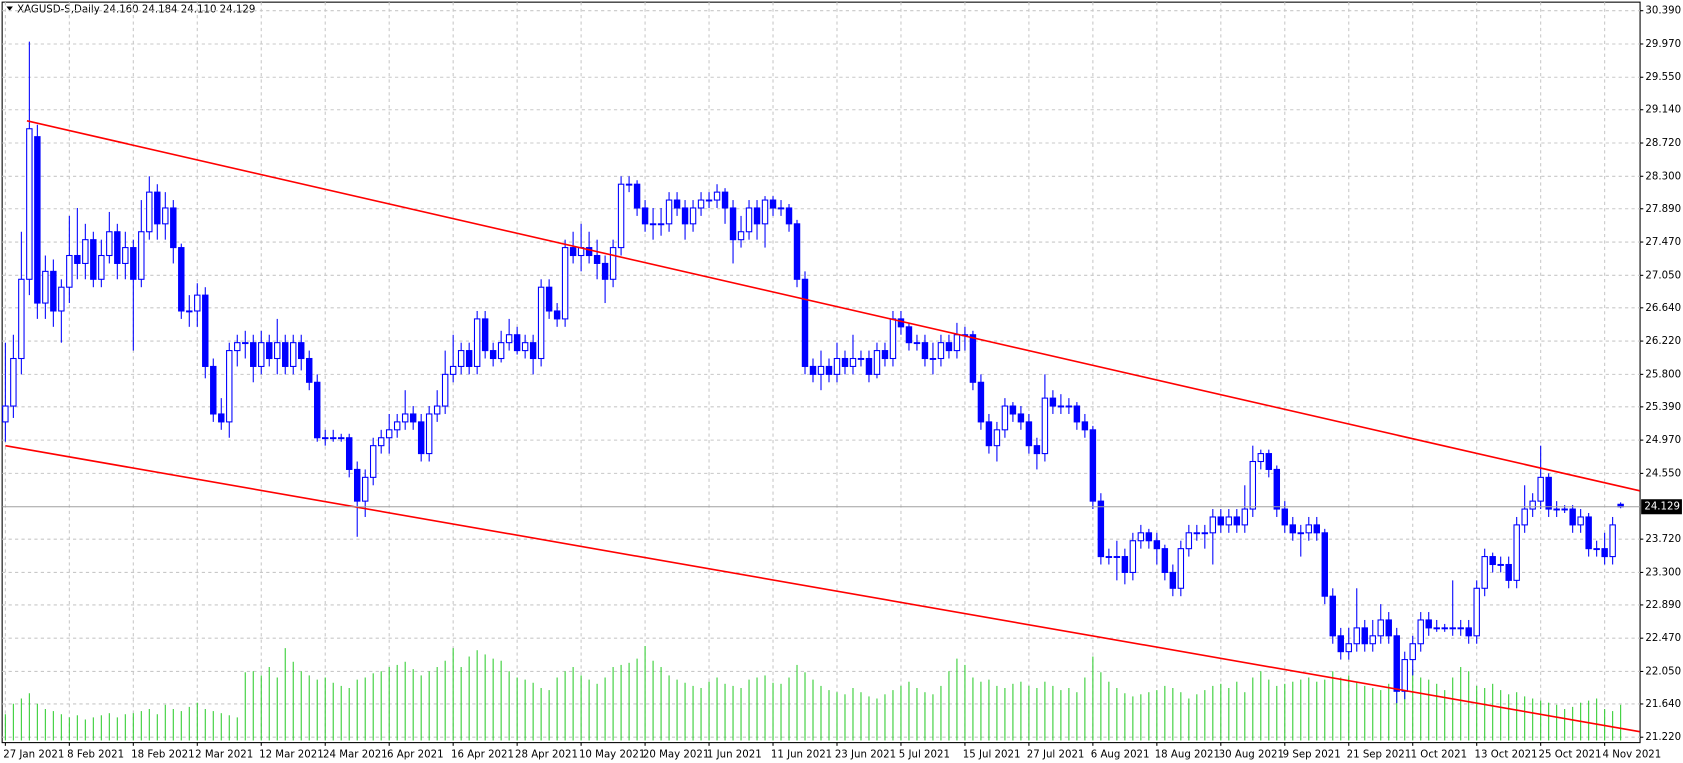 The image size is (1683, 763). I want to click on y-tick-label: 27.050, so click(1663, 275).